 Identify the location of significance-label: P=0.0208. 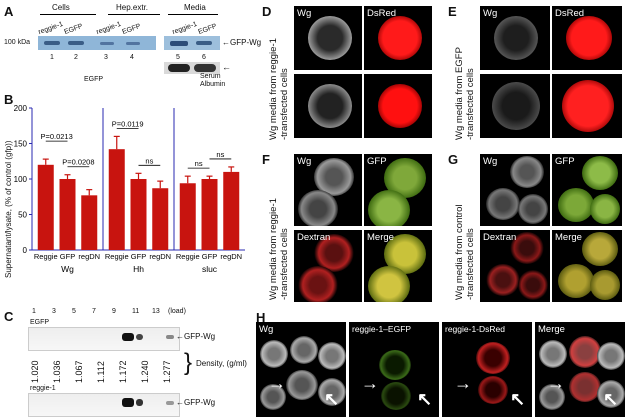
(78, 162).